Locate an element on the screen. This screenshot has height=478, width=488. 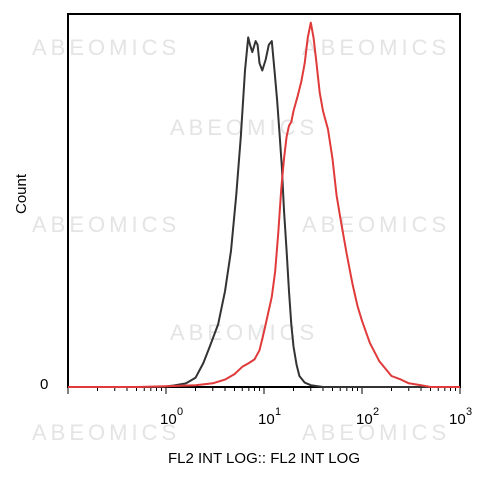
x-tick-exponent: 3 is located at coordinates (469, 412).